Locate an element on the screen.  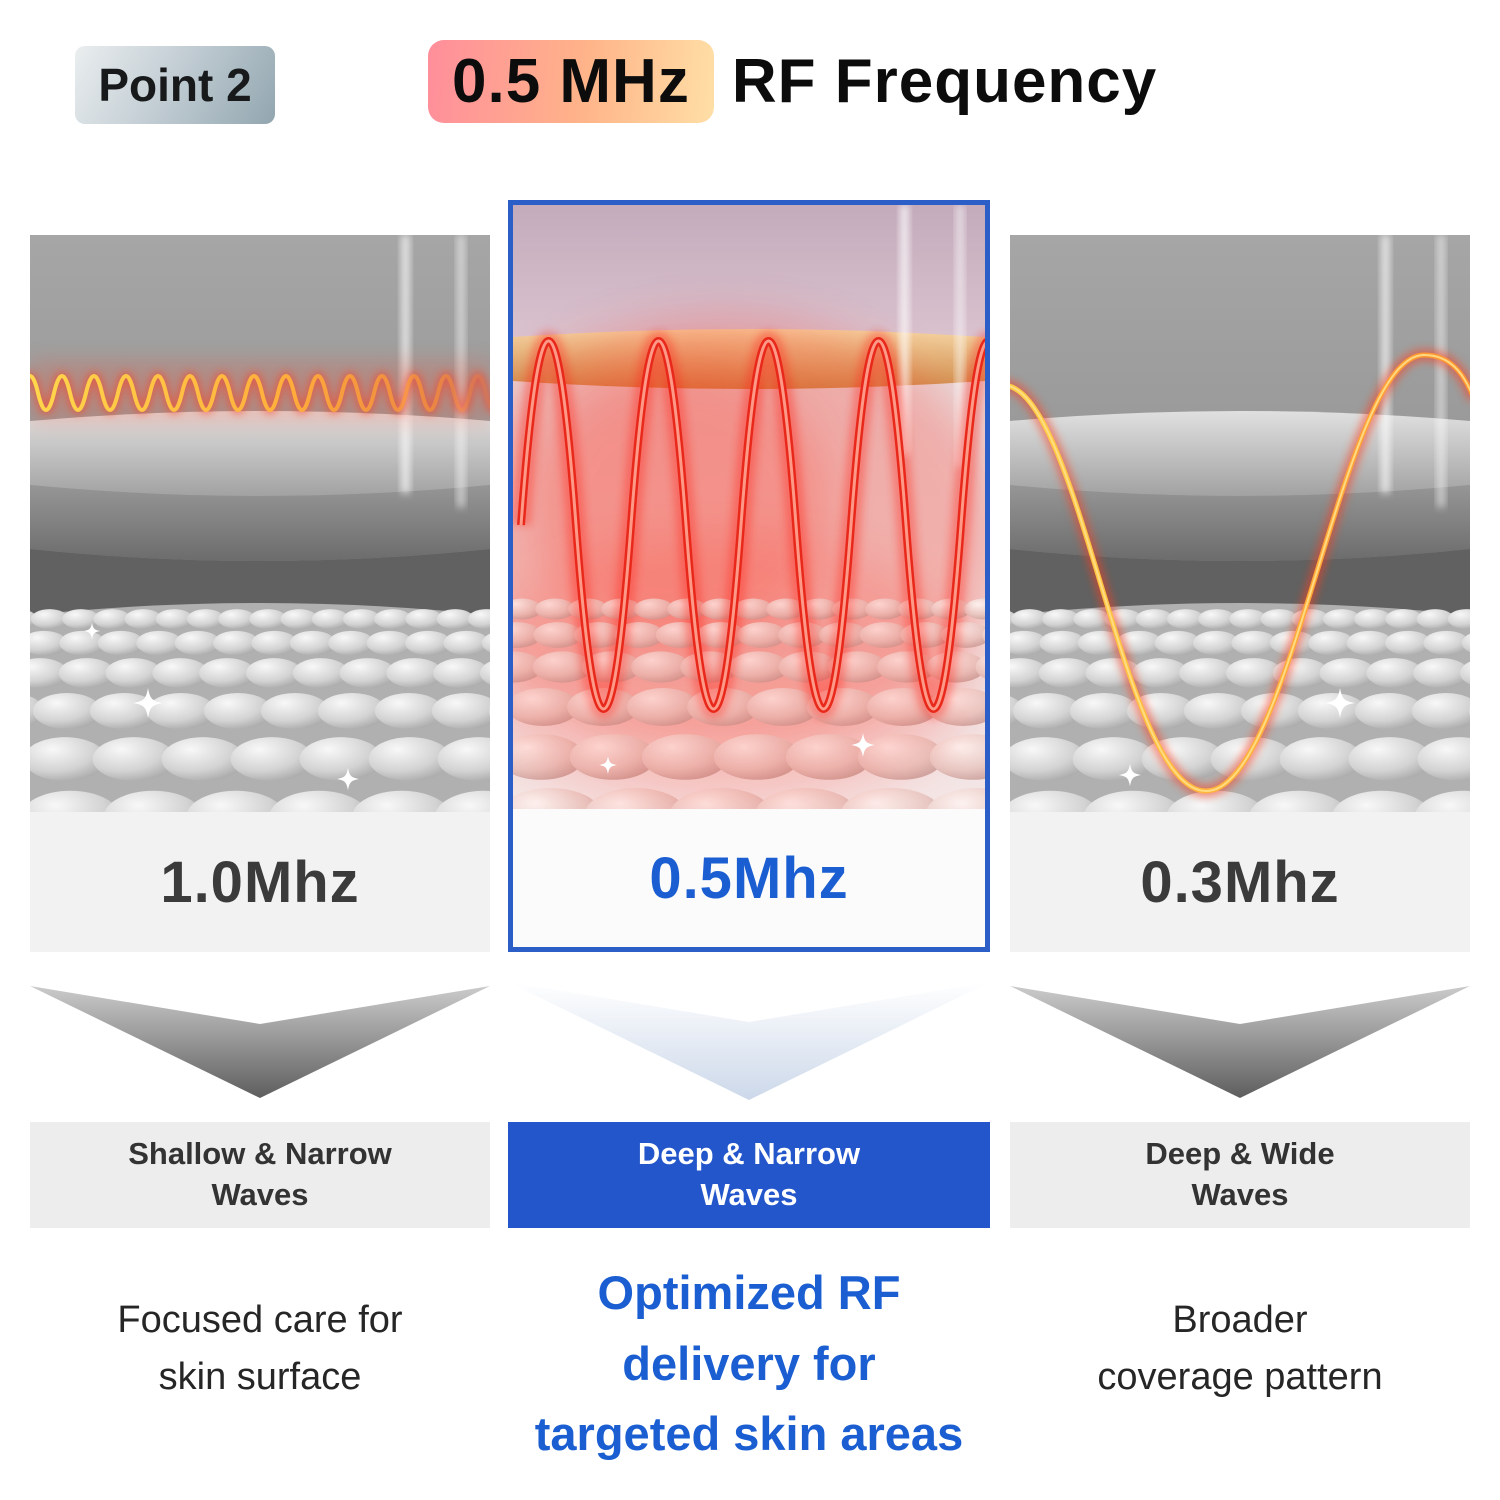
wave-type-line: Deep & Wide is located at coordinates (1240, 1154).